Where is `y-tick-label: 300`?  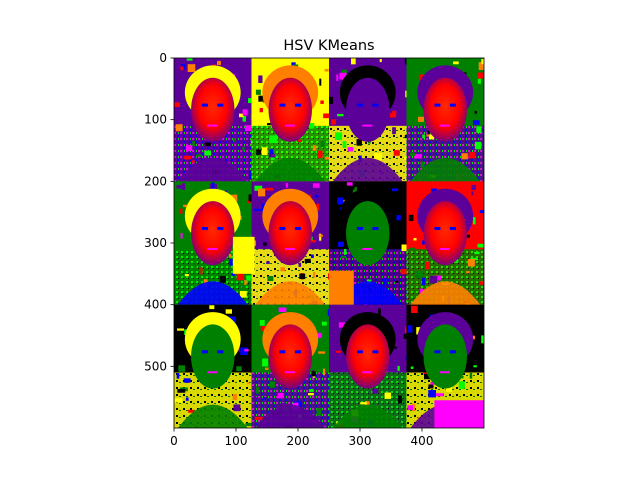
y-tick-label: 300 is located at coordinates (155, 243).